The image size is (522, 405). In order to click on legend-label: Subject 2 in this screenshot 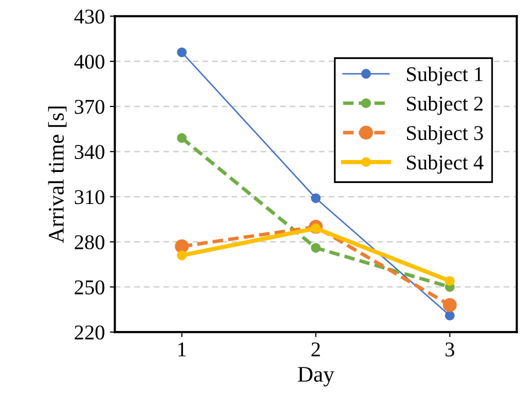, I will do `click(445, 105)`.